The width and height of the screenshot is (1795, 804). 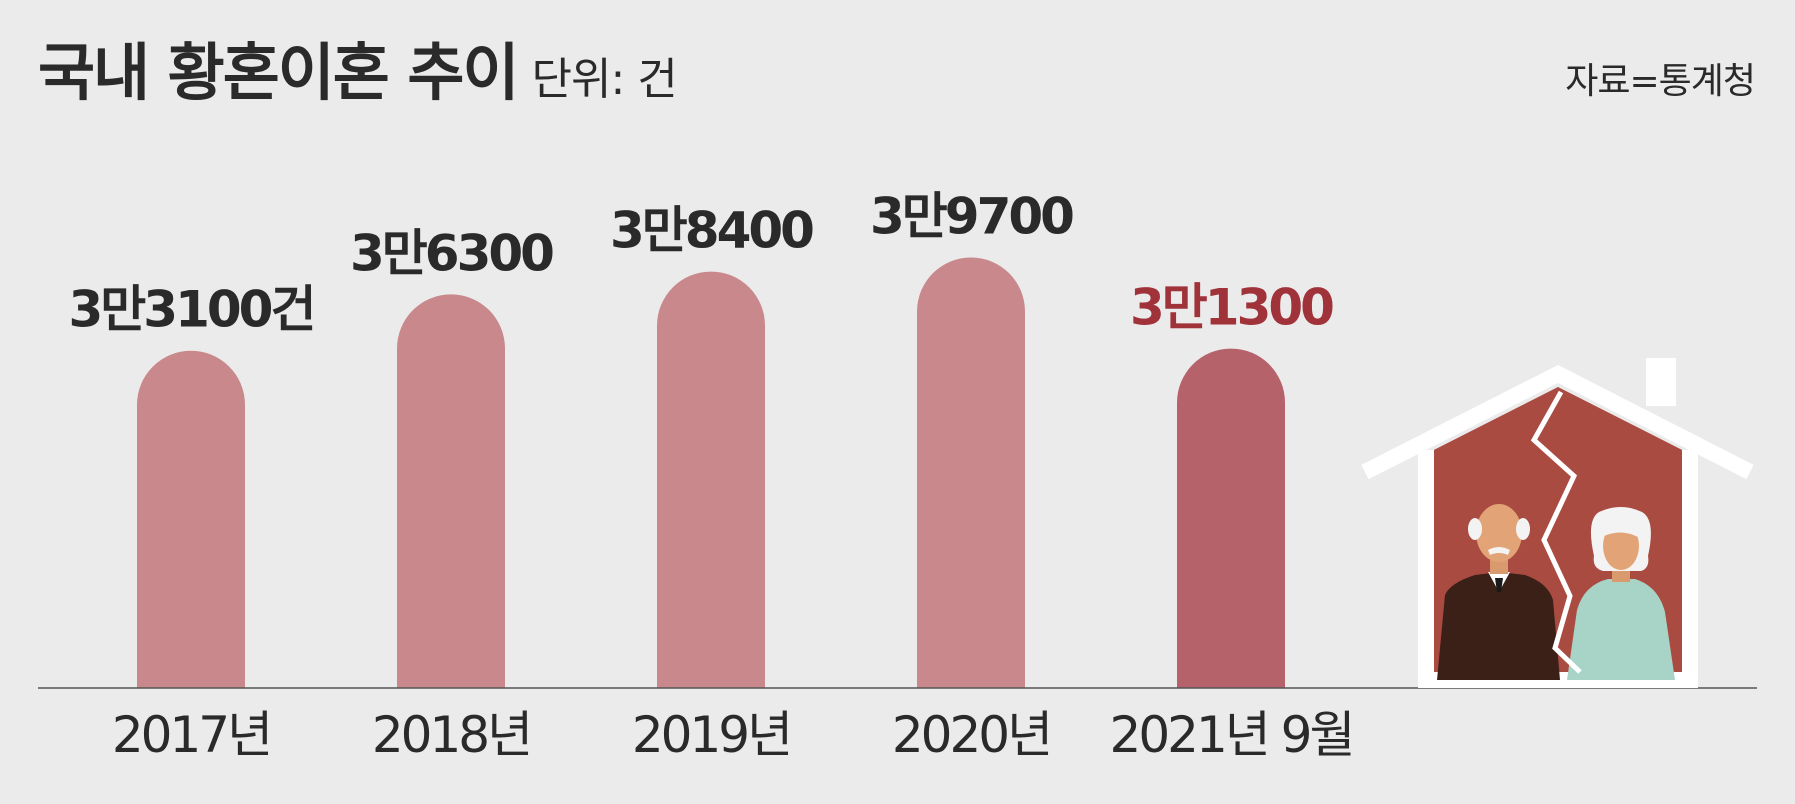 I want to click on woman-face, so click(x=1621, y=546).